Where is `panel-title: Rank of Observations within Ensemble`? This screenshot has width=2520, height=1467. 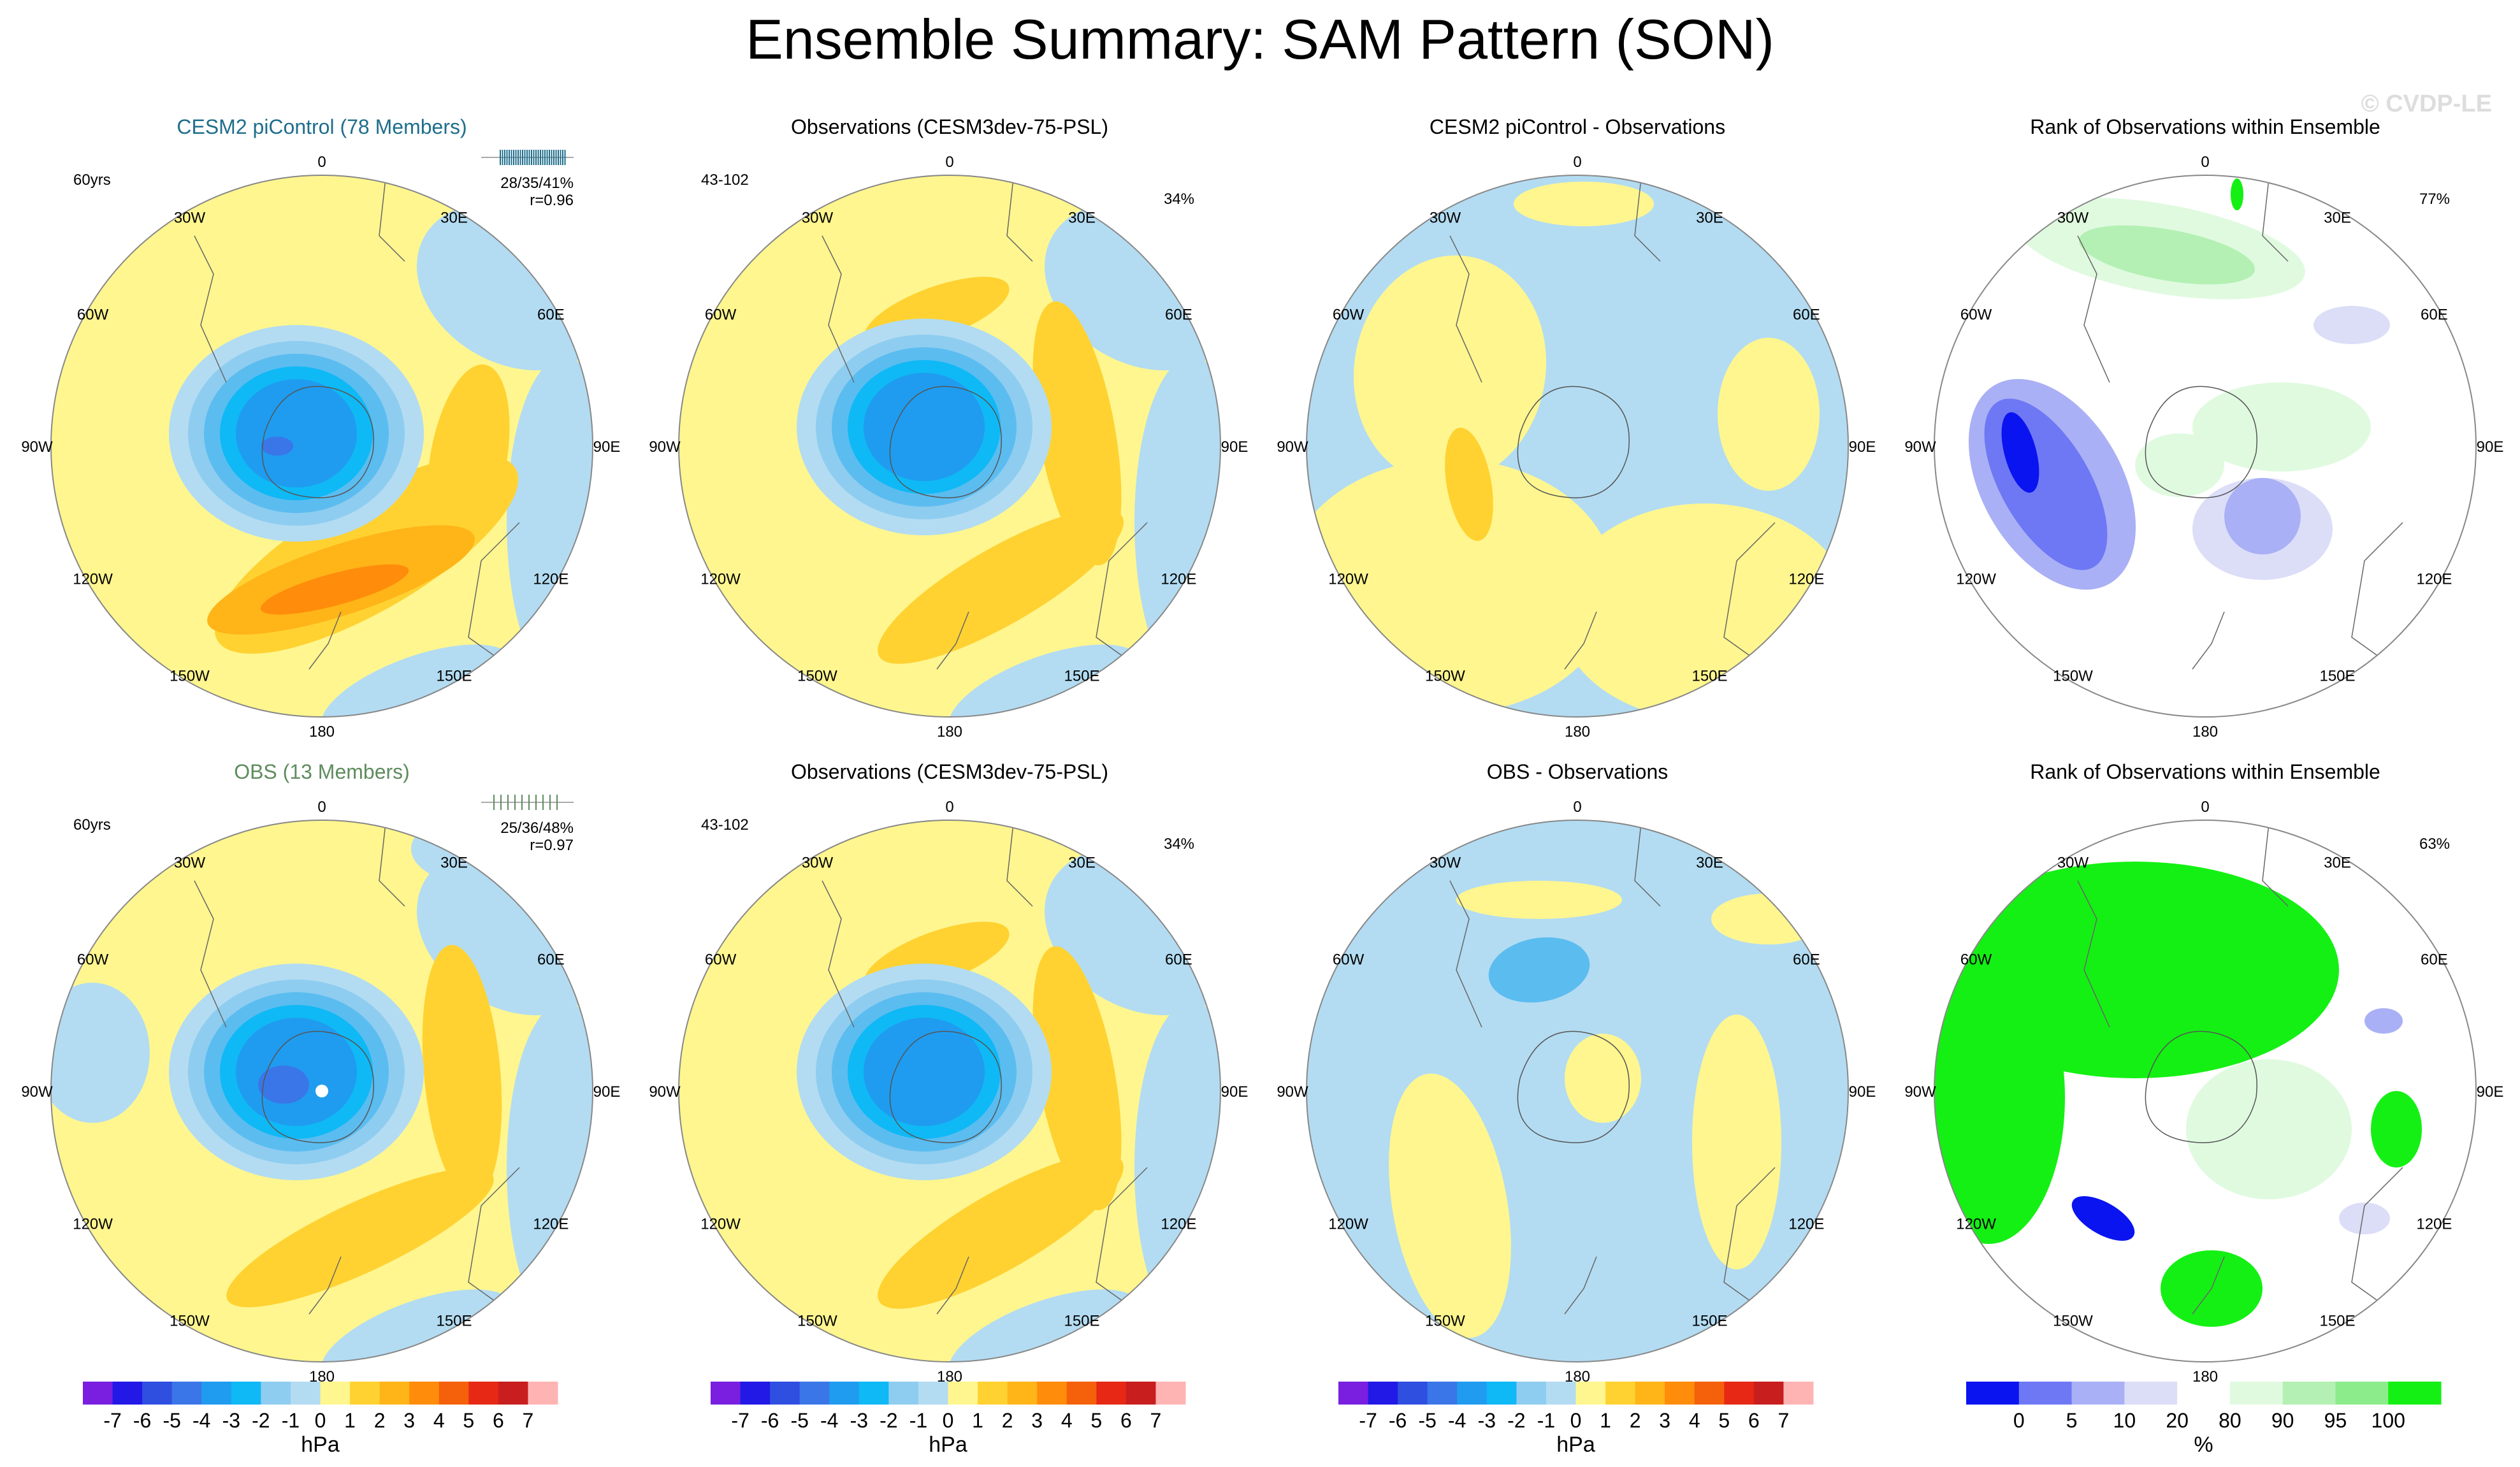
panel-title: Rank of Observations within Ensemble is located at coordinates (2205, 127).